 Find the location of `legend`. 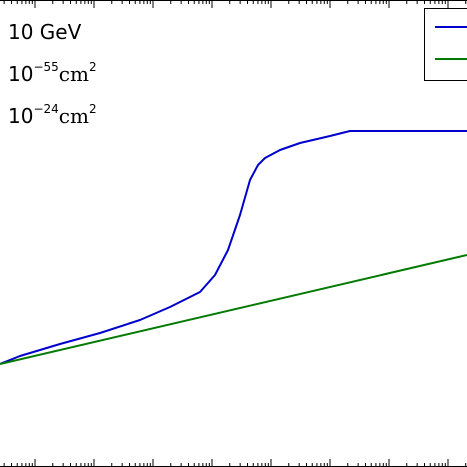

legend is located at coordinates (445, 44).